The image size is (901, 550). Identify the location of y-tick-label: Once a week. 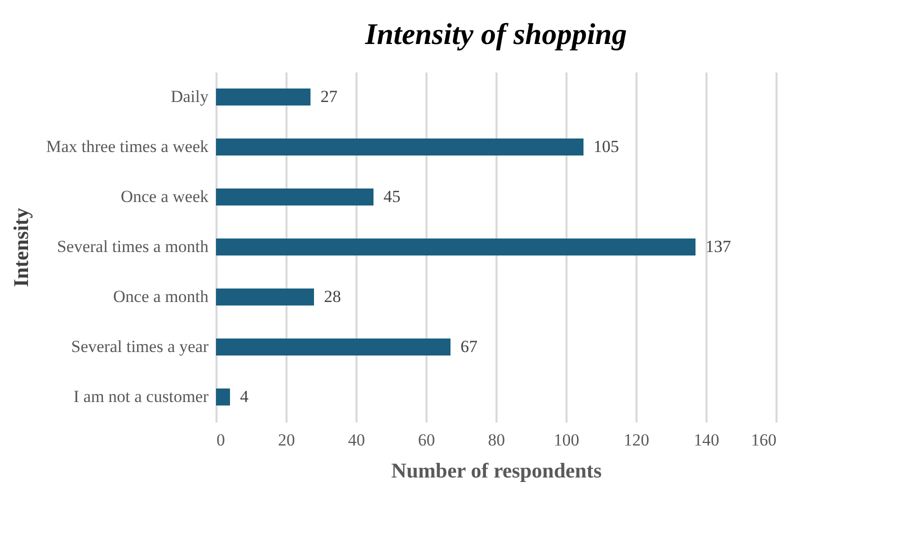
(164, 196).